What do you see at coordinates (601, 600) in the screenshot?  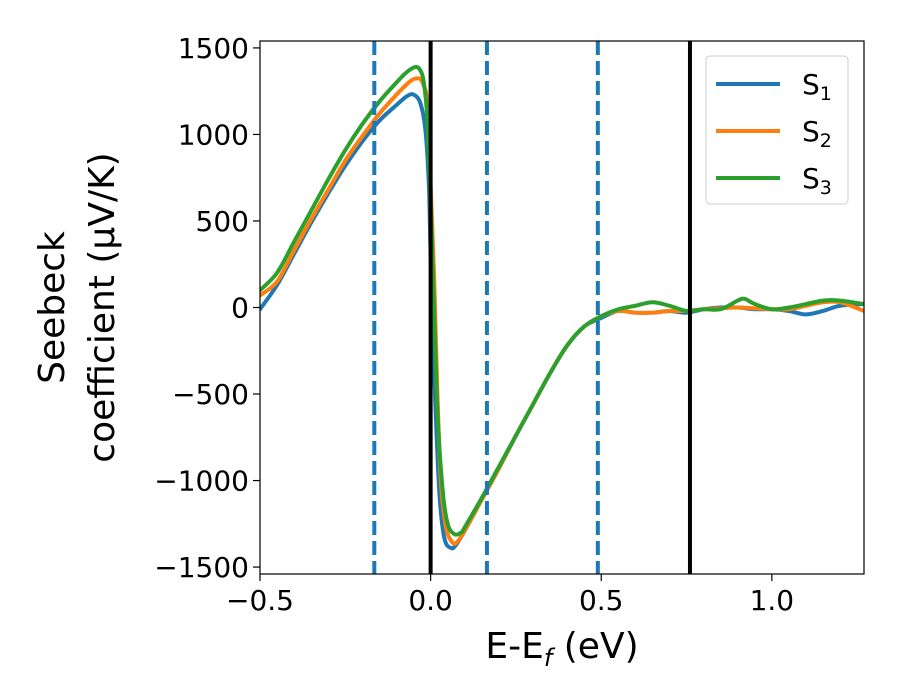 I see `x-tick-label: 0.5` at bounding box center [601, 600].